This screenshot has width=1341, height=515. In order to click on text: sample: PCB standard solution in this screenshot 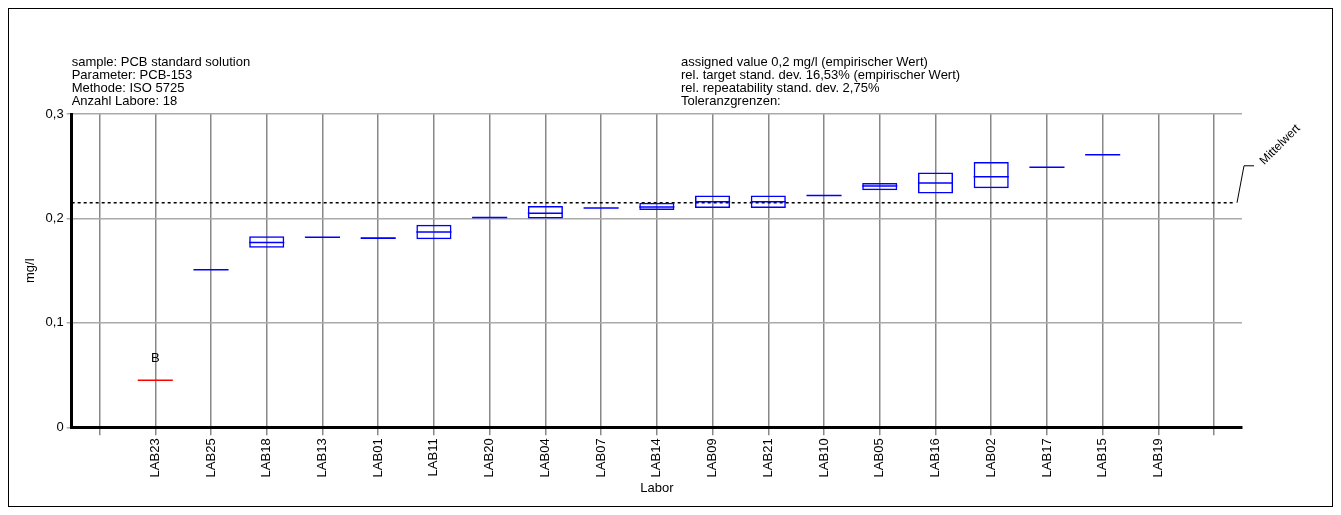, I will do `click(161, 62)`.